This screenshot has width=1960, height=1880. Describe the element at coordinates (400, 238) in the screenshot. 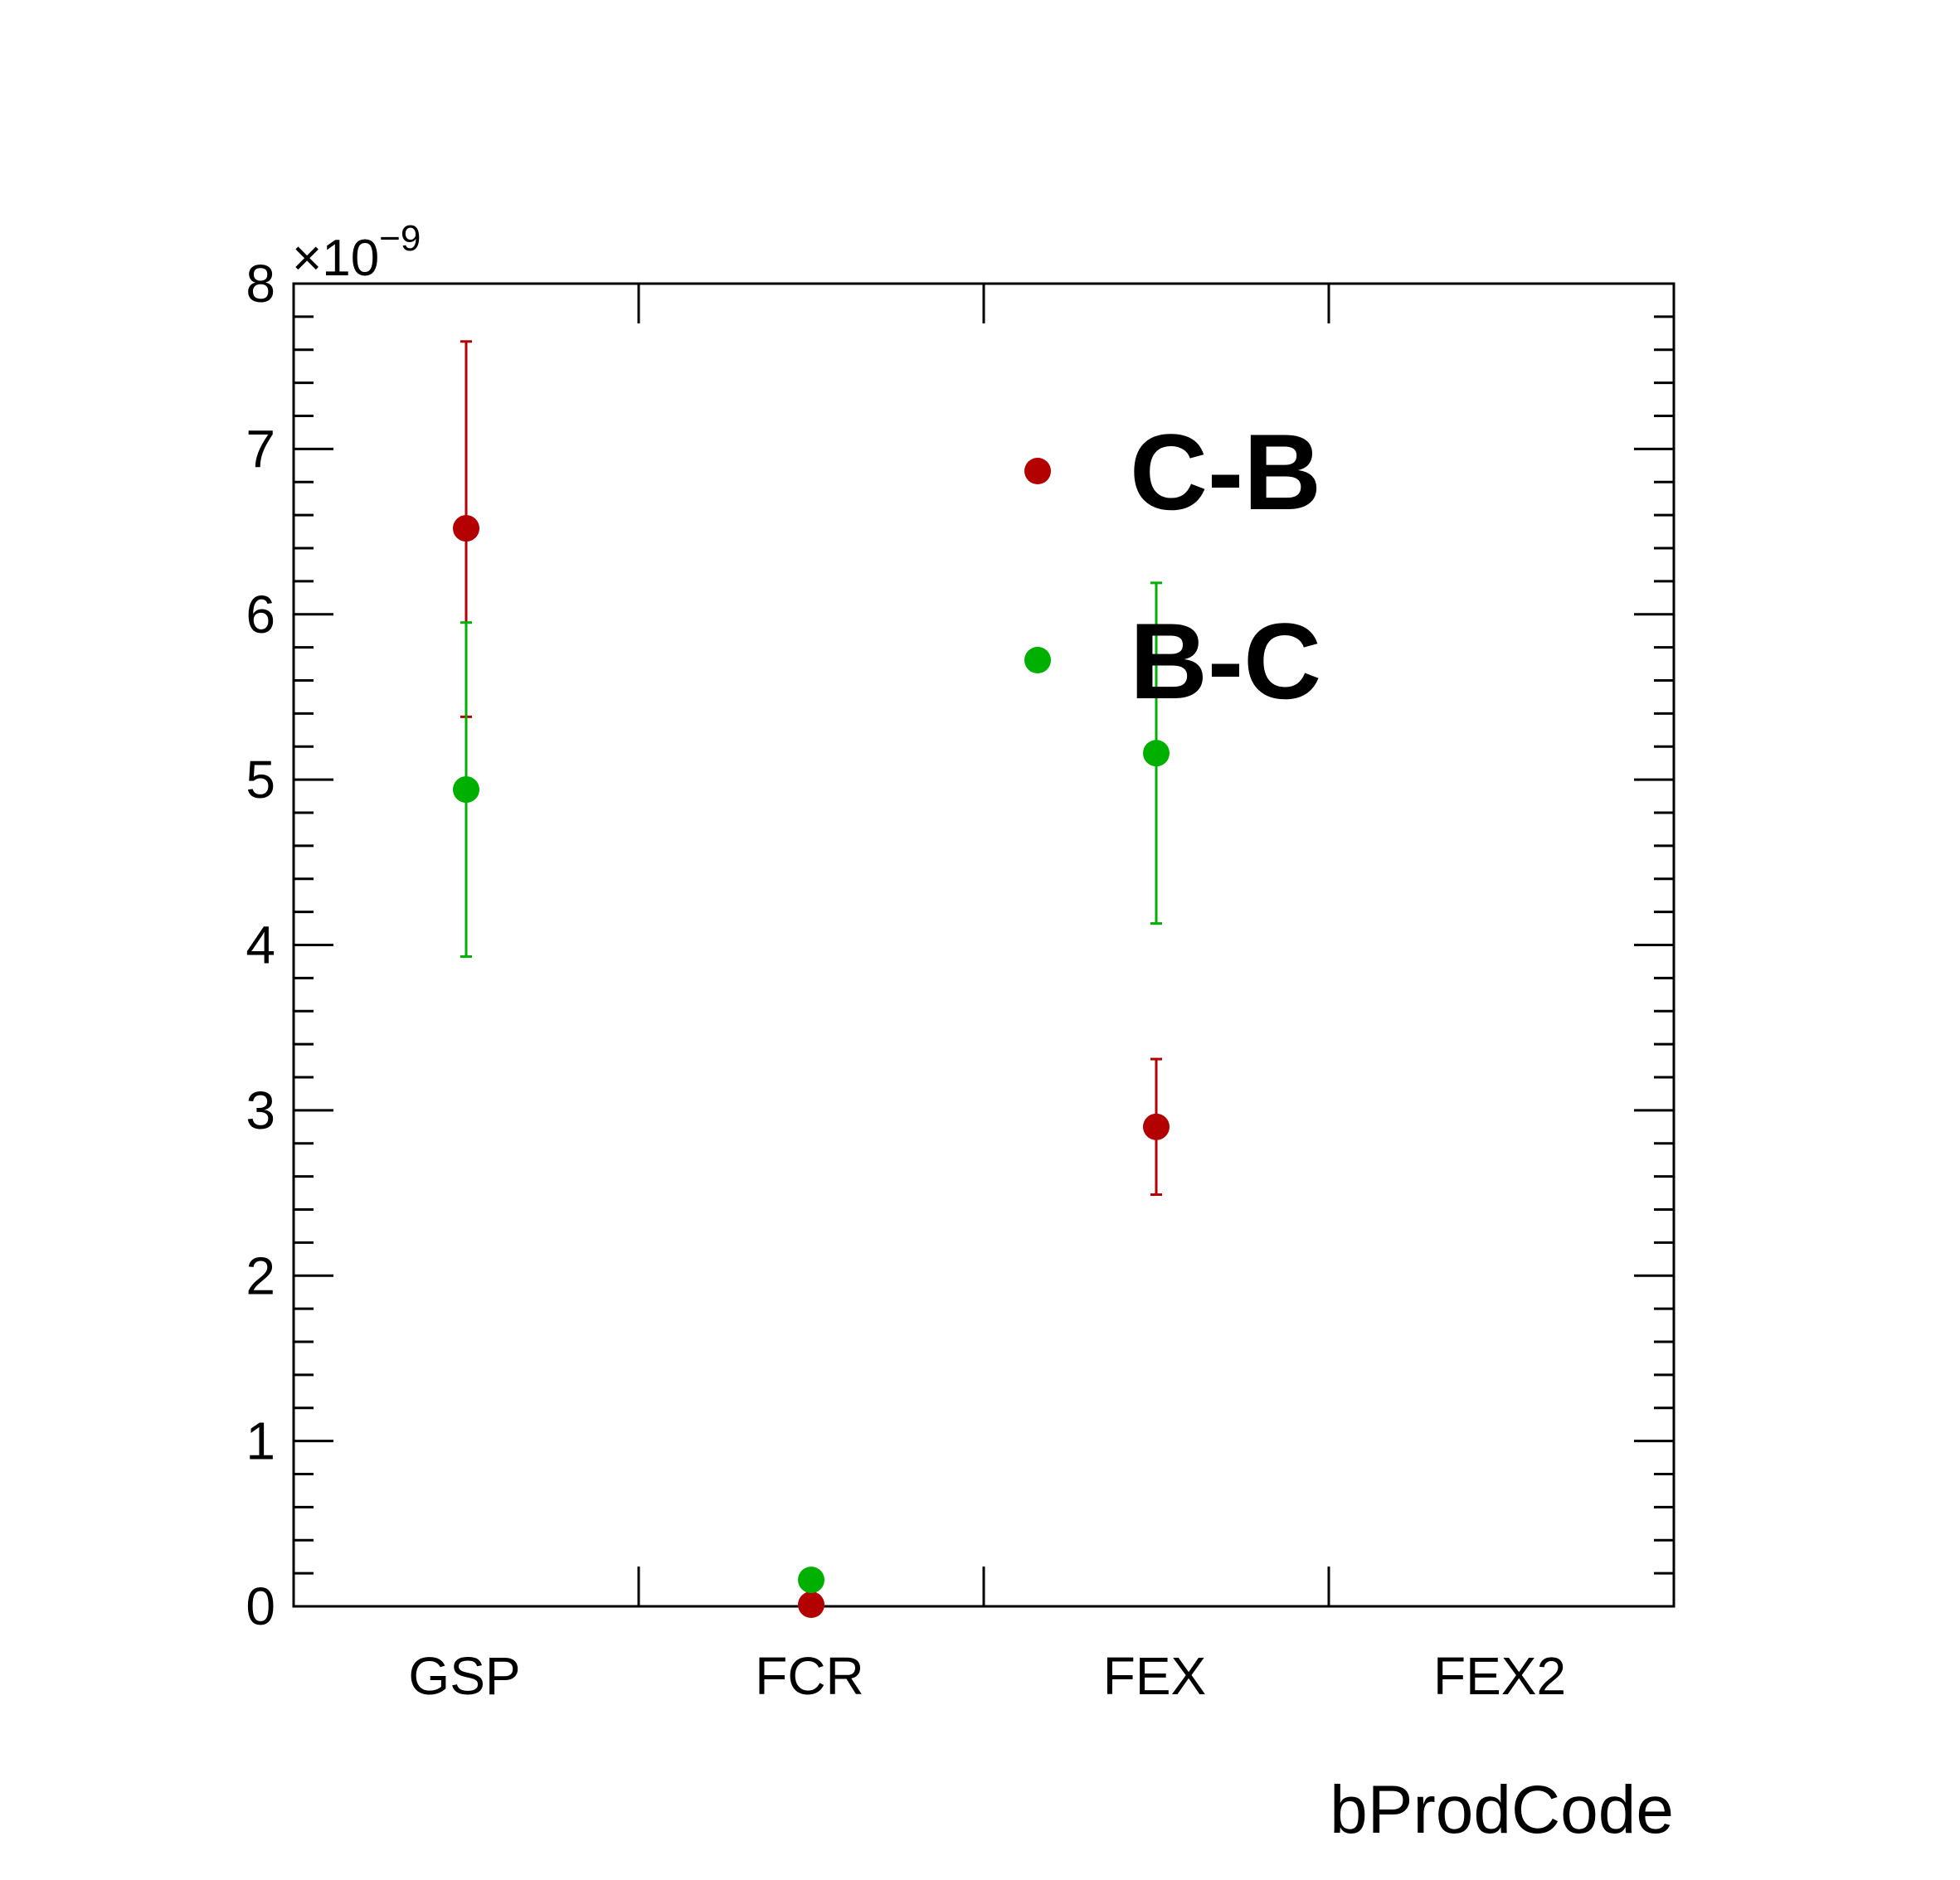

I see `y-exponent-power: −9` at that location.